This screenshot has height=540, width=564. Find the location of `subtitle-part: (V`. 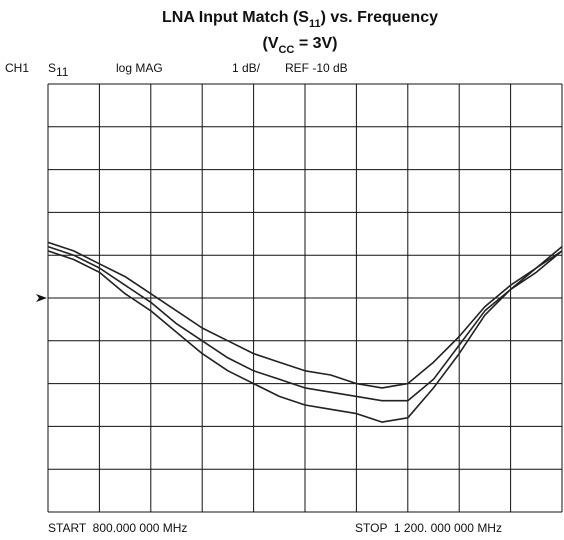

subtitle-part: (V is located at coordinates (270, 43).